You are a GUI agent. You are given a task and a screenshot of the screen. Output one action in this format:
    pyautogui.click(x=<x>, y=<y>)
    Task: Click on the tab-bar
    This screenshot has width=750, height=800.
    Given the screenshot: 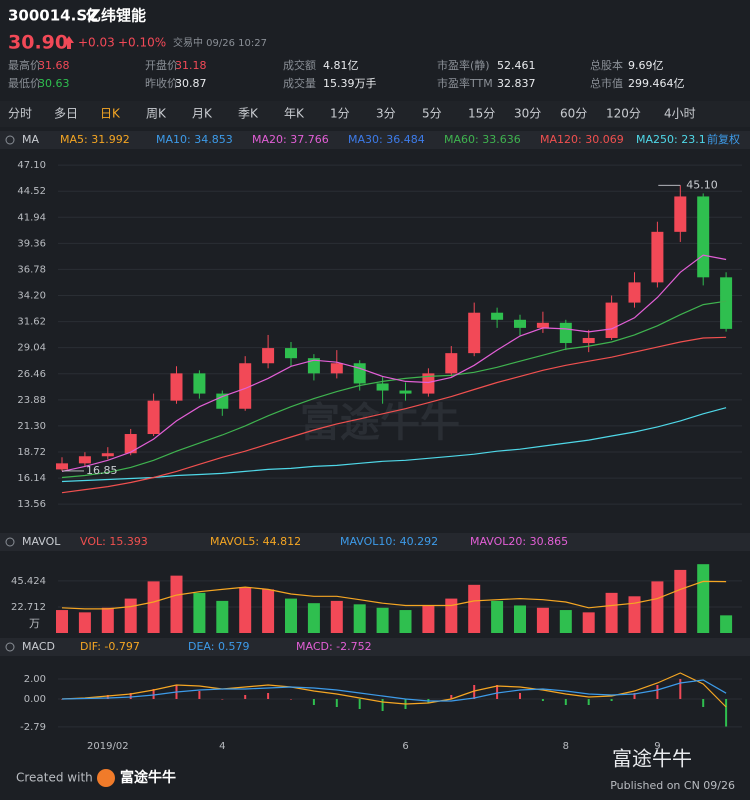 What is the action you would take?
    pyautogui.click(x=375, y=114)
    